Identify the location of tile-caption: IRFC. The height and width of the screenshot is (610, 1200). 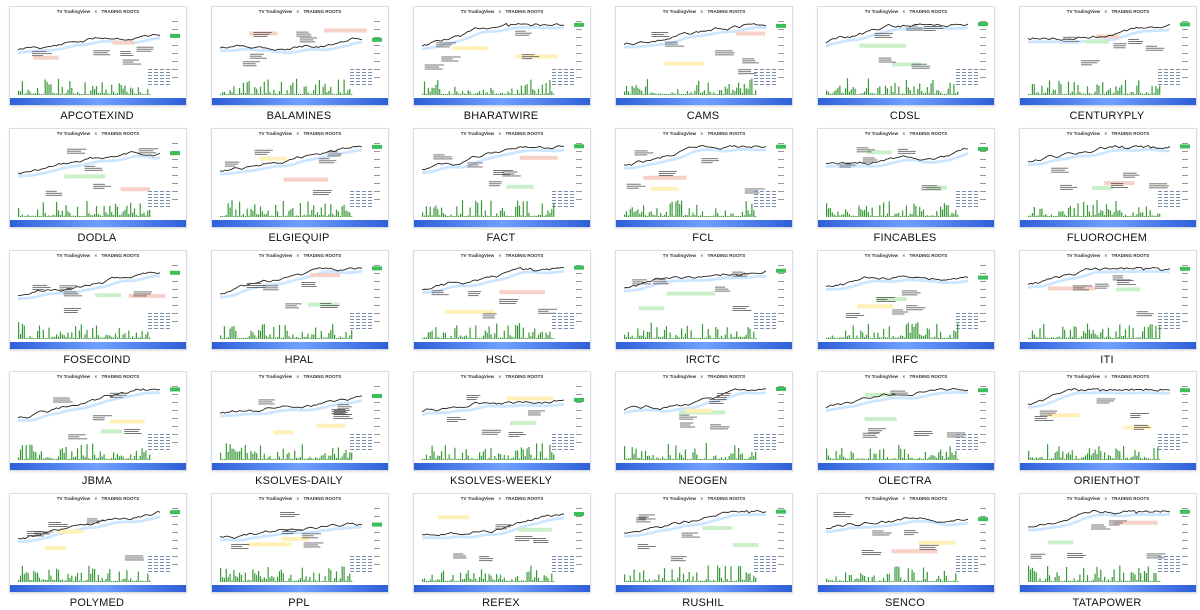
(905, 360).